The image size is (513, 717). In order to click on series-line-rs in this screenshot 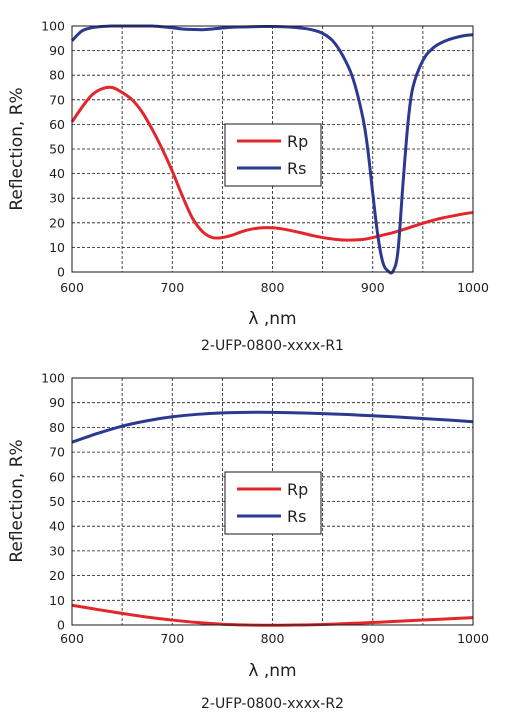, I will do `click(272, 427)`.